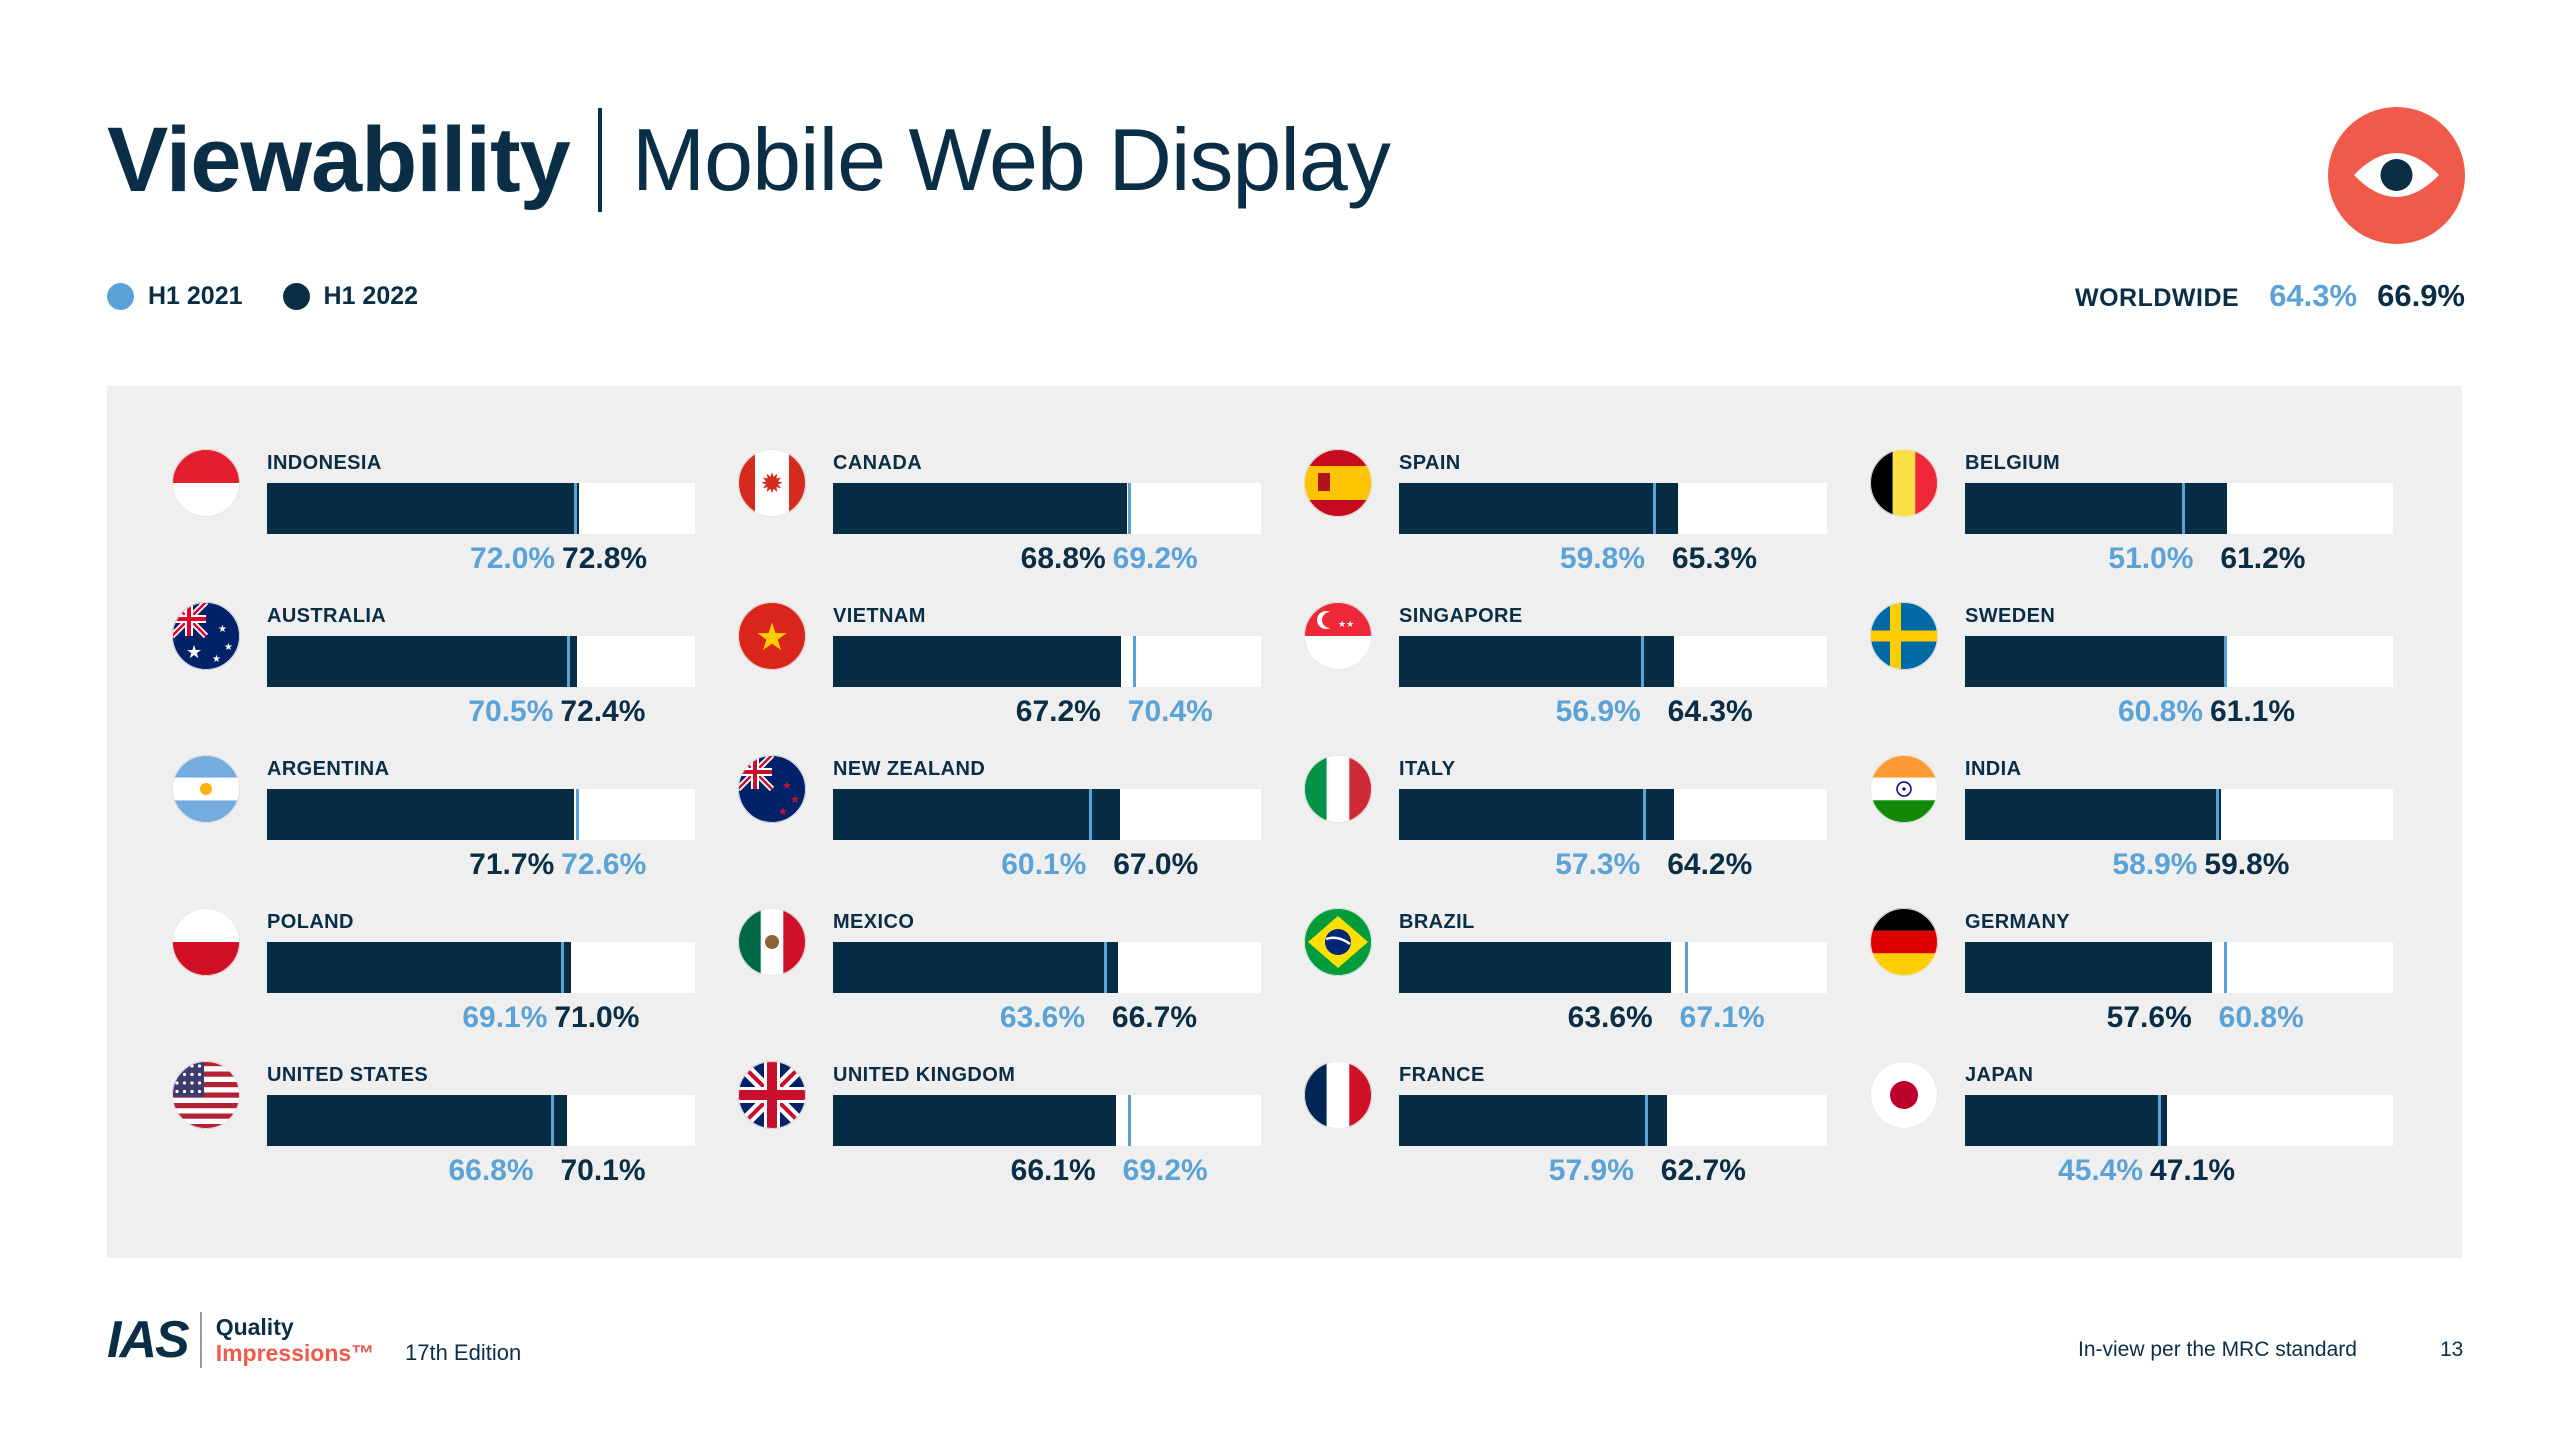 The width and height of the screenshot is (2560, 1440). I want to click on value-label-h1-2021: 60.1%, so click(1044, 864).